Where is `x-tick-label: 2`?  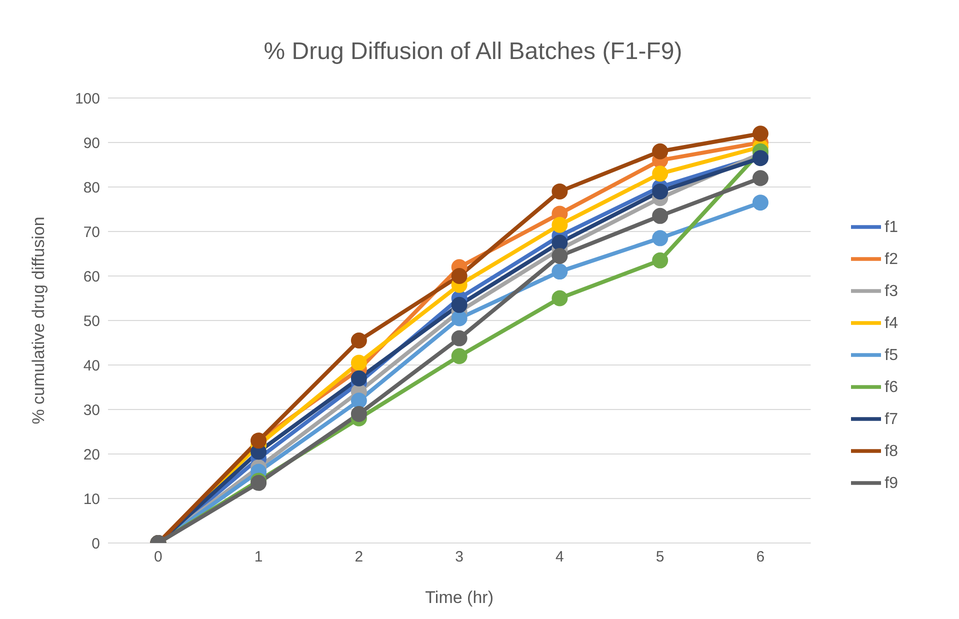 x-tick-label: 2 is located at coordinates (359, 557).